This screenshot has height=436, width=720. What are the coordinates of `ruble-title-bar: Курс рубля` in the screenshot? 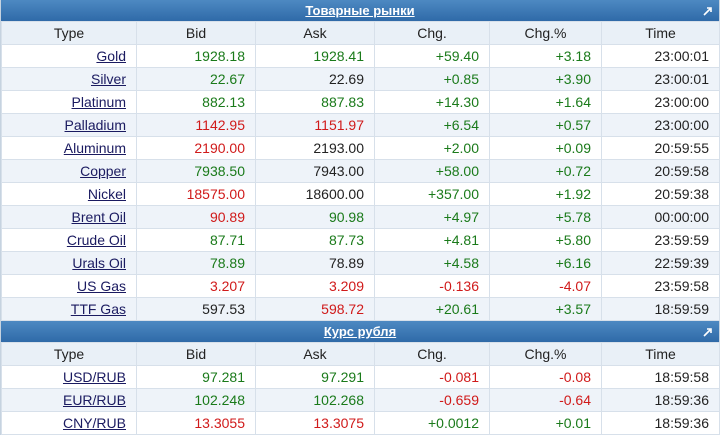 It's located at (360, 331).